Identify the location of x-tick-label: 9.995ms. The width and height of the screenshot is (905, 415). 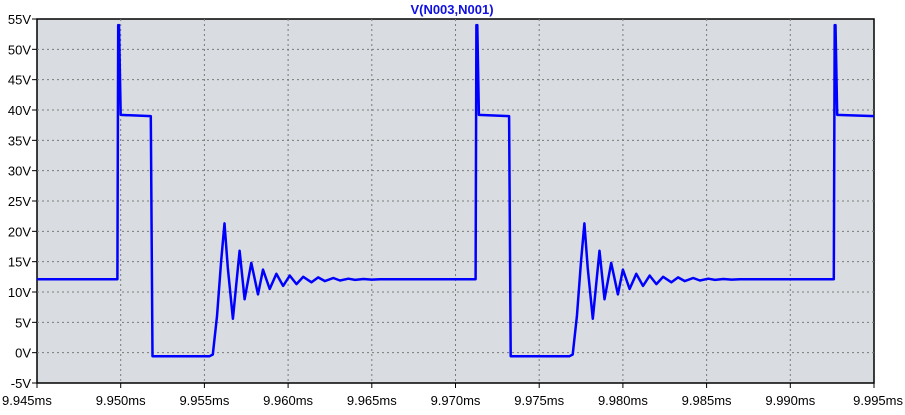
(878, 400).